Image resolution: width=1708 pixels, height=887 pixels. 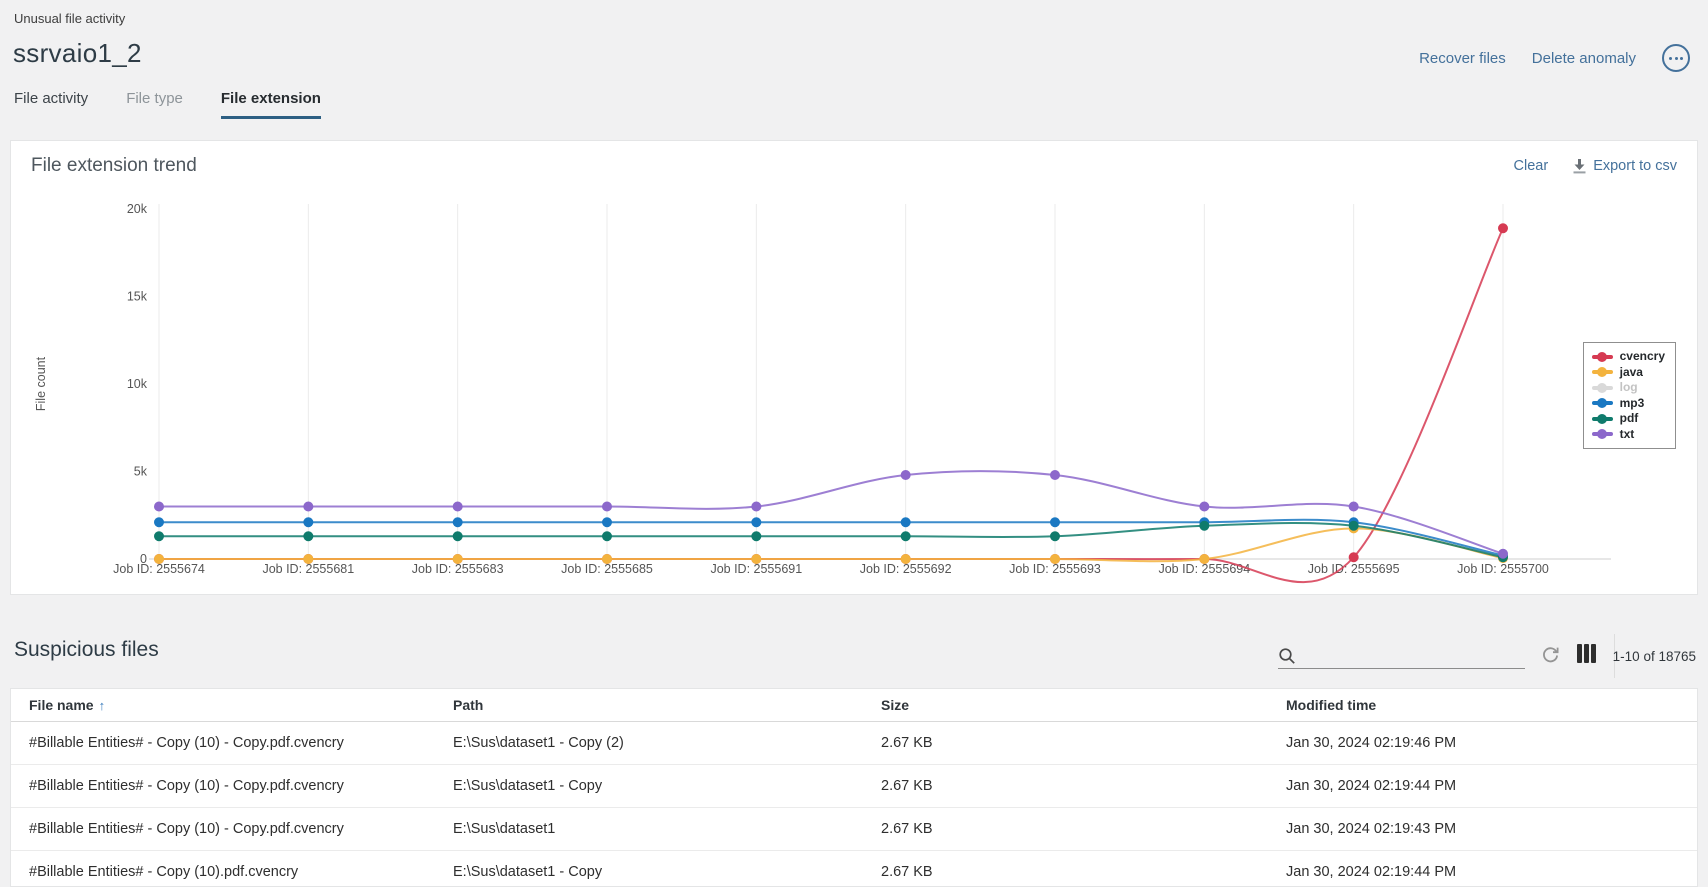 I want to click on legend-item-mp3: mp3, so click(x=1628, y=403).